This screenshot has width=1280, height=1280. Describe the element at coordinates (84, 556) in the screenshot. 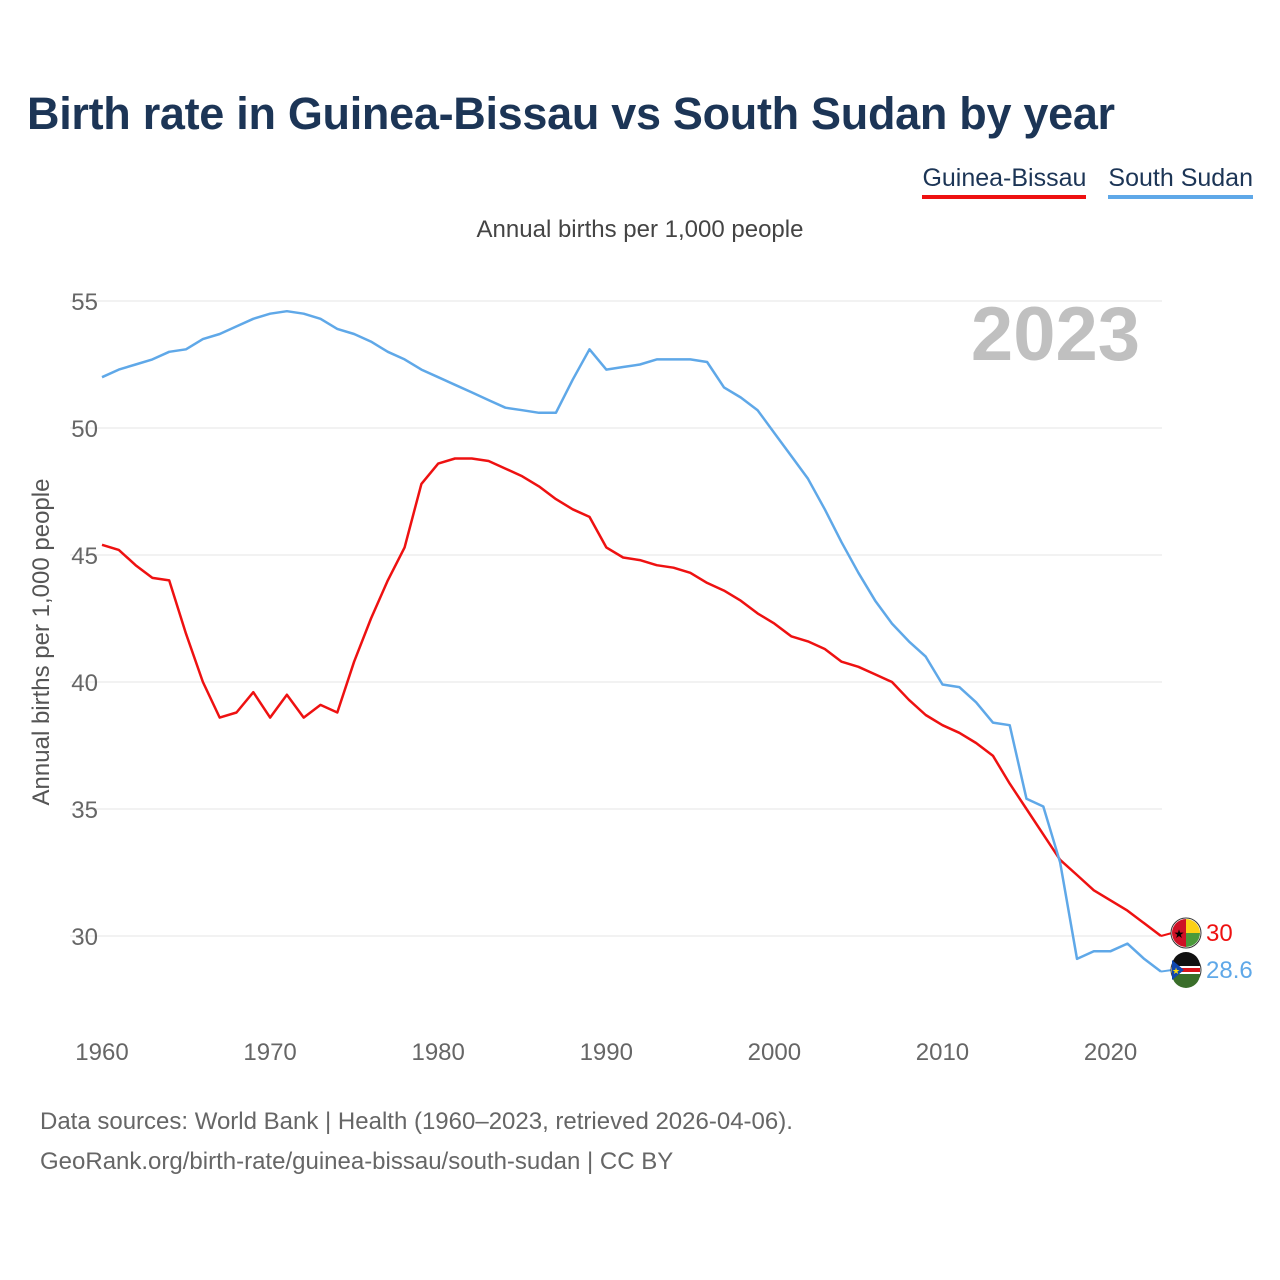

I see `y-tick-label: 45` at that location.